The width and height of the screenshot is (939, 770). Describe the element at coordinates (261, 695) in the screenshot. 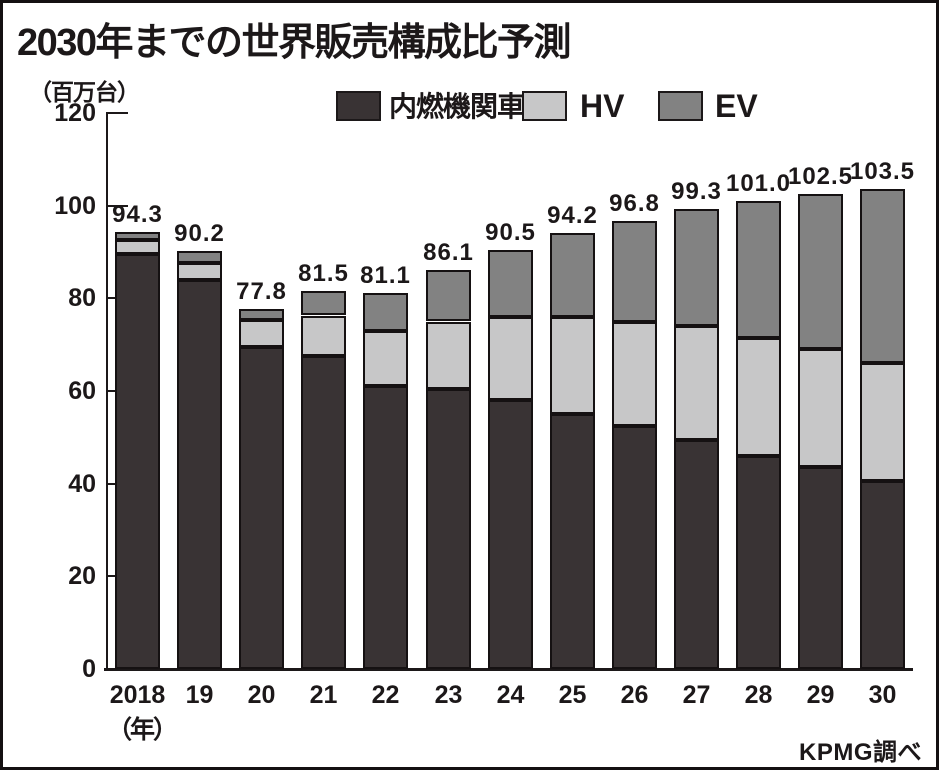

I see `x-tick-label-20: 20` at that location.